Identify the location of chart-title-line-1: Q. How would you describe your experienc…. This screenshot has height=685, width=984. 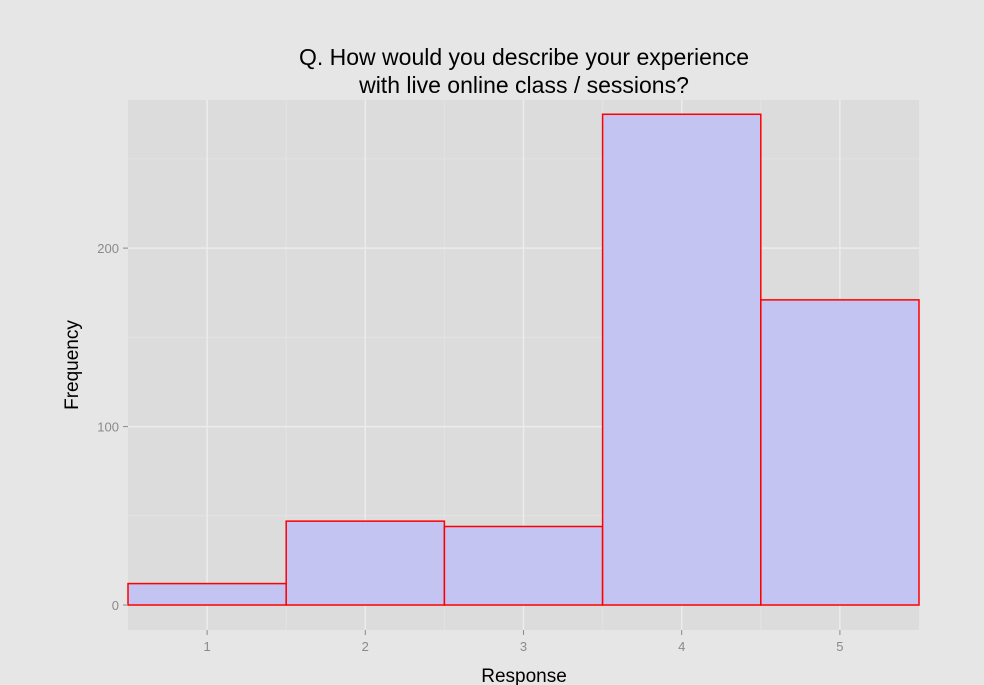
(524, 57).